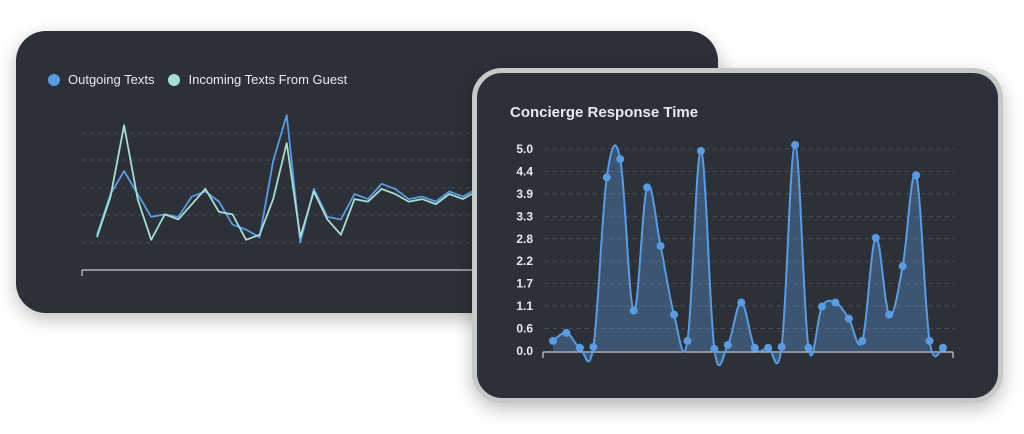 This screenshot has height=434, width=1024. What do you see at coordinates (524, 194) in the screenshot?
I see `y-tick-label: 3.9` at bounding box center [524, 194].